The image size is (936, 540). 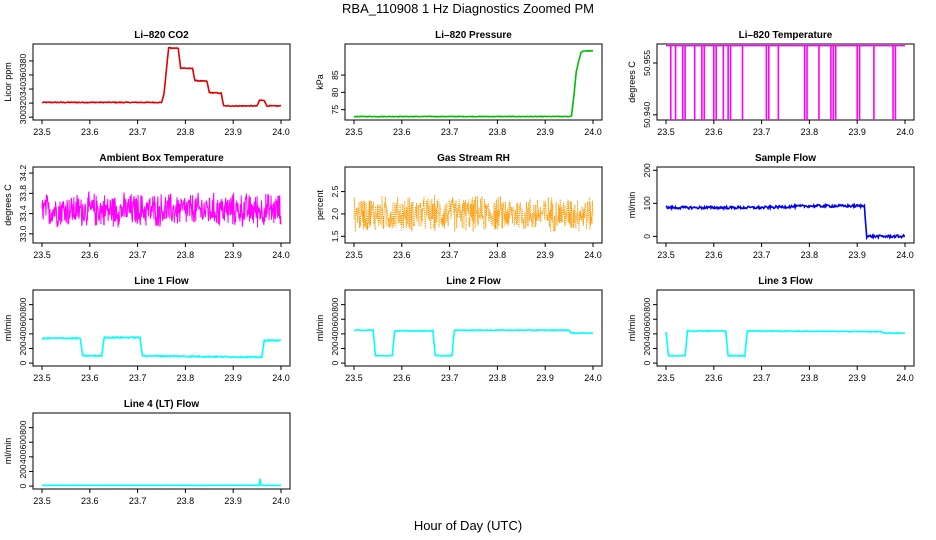 I want to click on figure-title: RBA_110908 1 Hz Diagnostics Zoomed PM, so click(x=468, y=8).